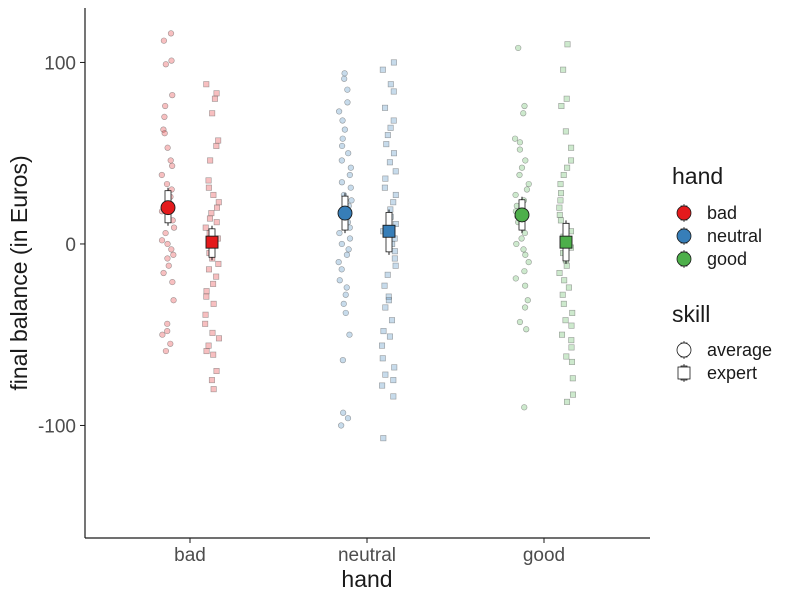  I want to click on x-axis-title: hand, so click(366, 579).